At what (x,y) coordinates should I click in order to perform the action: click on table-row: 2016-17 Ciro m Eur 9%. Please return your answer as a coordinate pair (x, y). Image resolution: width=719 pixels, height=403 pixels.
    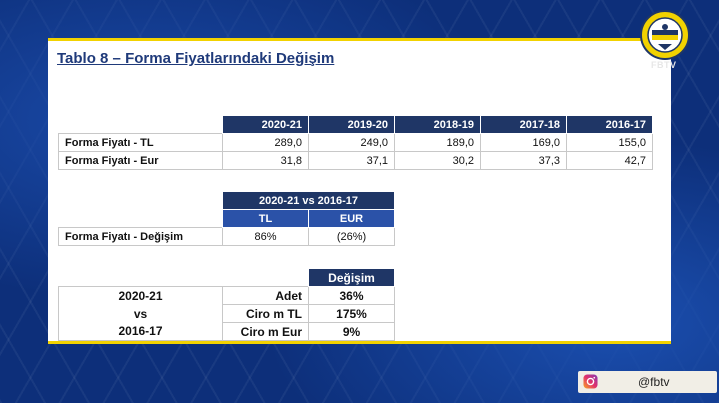
    Looking at the image, I should click on (226, 331).